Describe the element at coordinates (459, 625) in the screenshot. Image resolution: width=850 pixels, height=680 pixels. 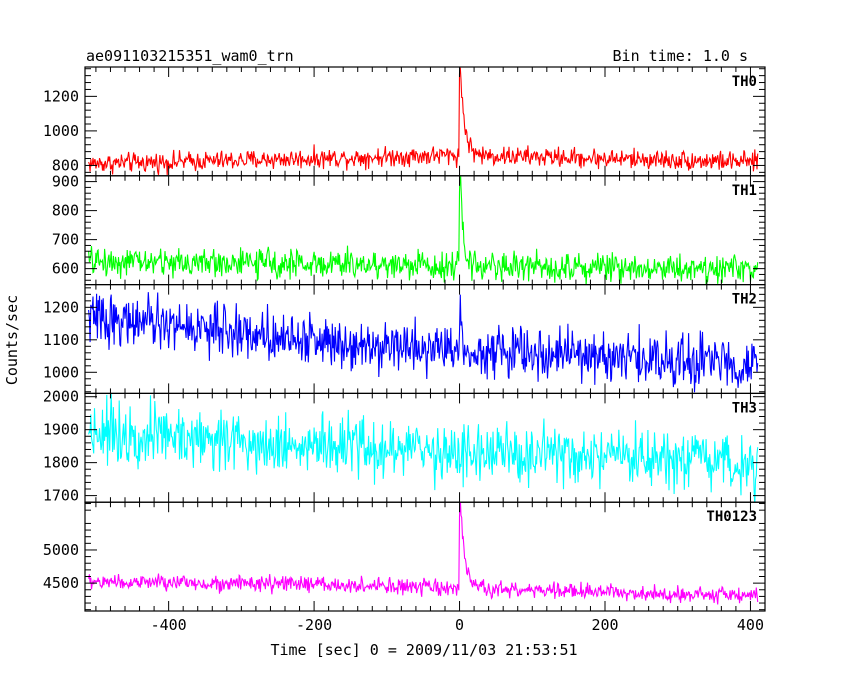
I see `x-tick-label: 0` at that location.